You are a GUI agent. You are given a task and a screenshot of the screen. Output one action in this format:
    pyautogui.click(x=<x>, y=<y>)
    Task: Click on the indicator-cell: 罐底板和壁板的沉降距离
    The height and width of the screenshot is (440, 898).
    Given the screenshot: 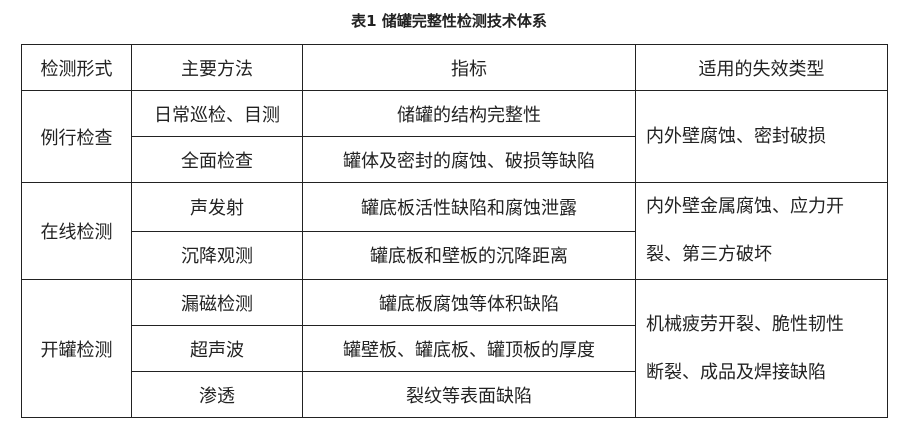 What is the action you would take?
    pyautogui.click(x=469, y=255)
    